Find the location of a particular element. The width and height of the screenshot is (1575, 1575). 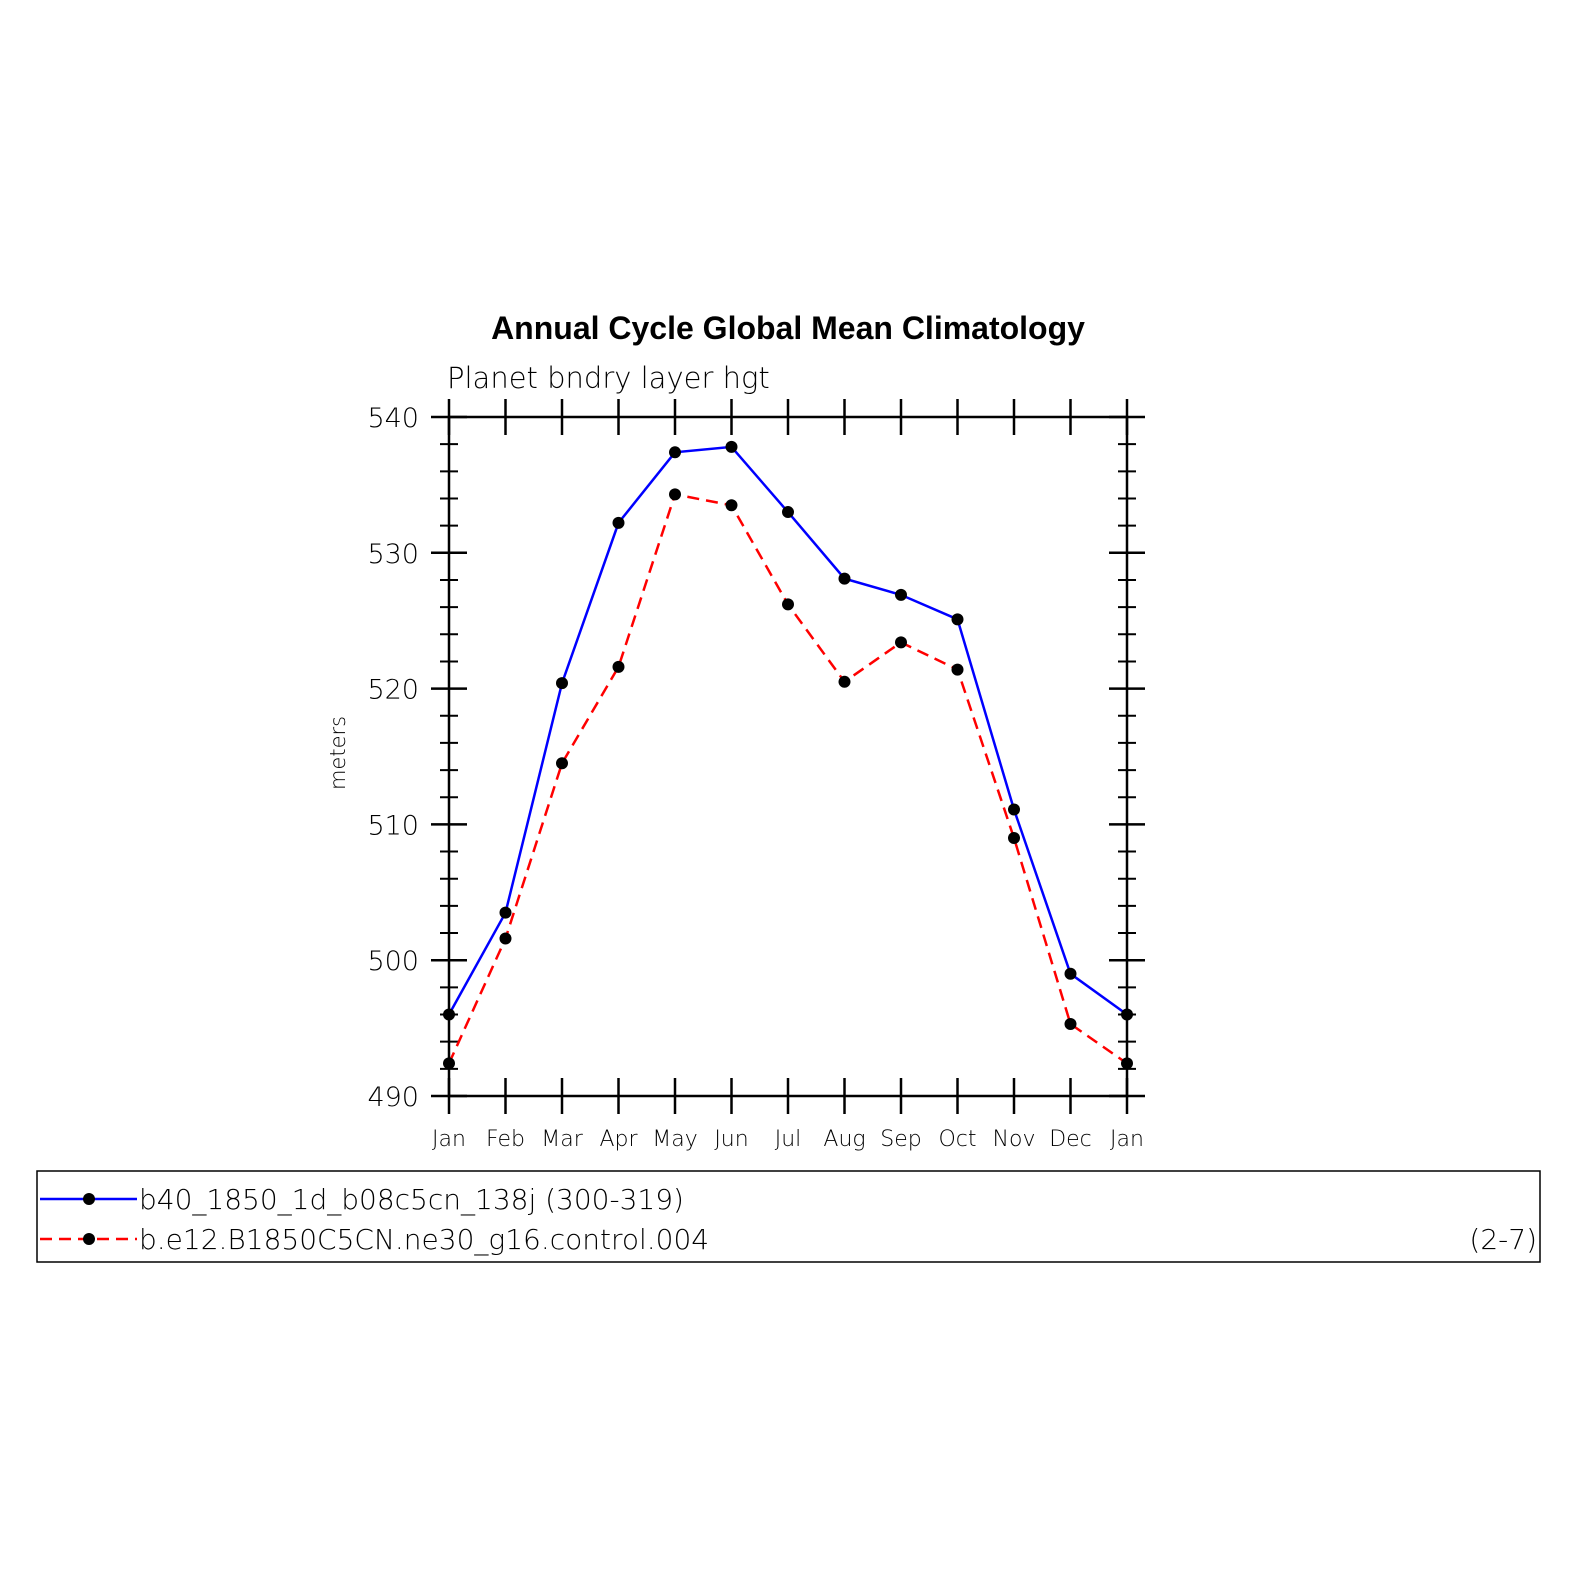

x-tick-label: Nov is located at coordinates (1014, 1139).